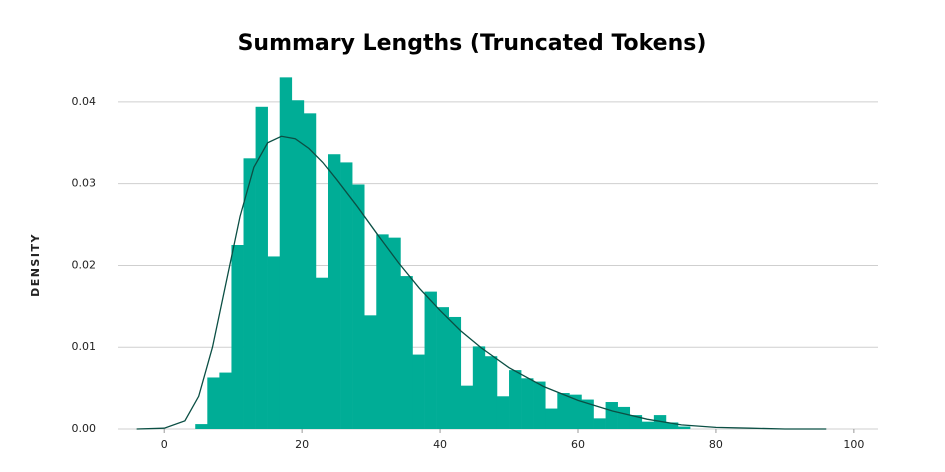 This screenshot has height=472, width=945. What do you see at coordinates (440, 444) in the screenshot?
I see `x-tick-label: 40` at bounding box center [440, 444].